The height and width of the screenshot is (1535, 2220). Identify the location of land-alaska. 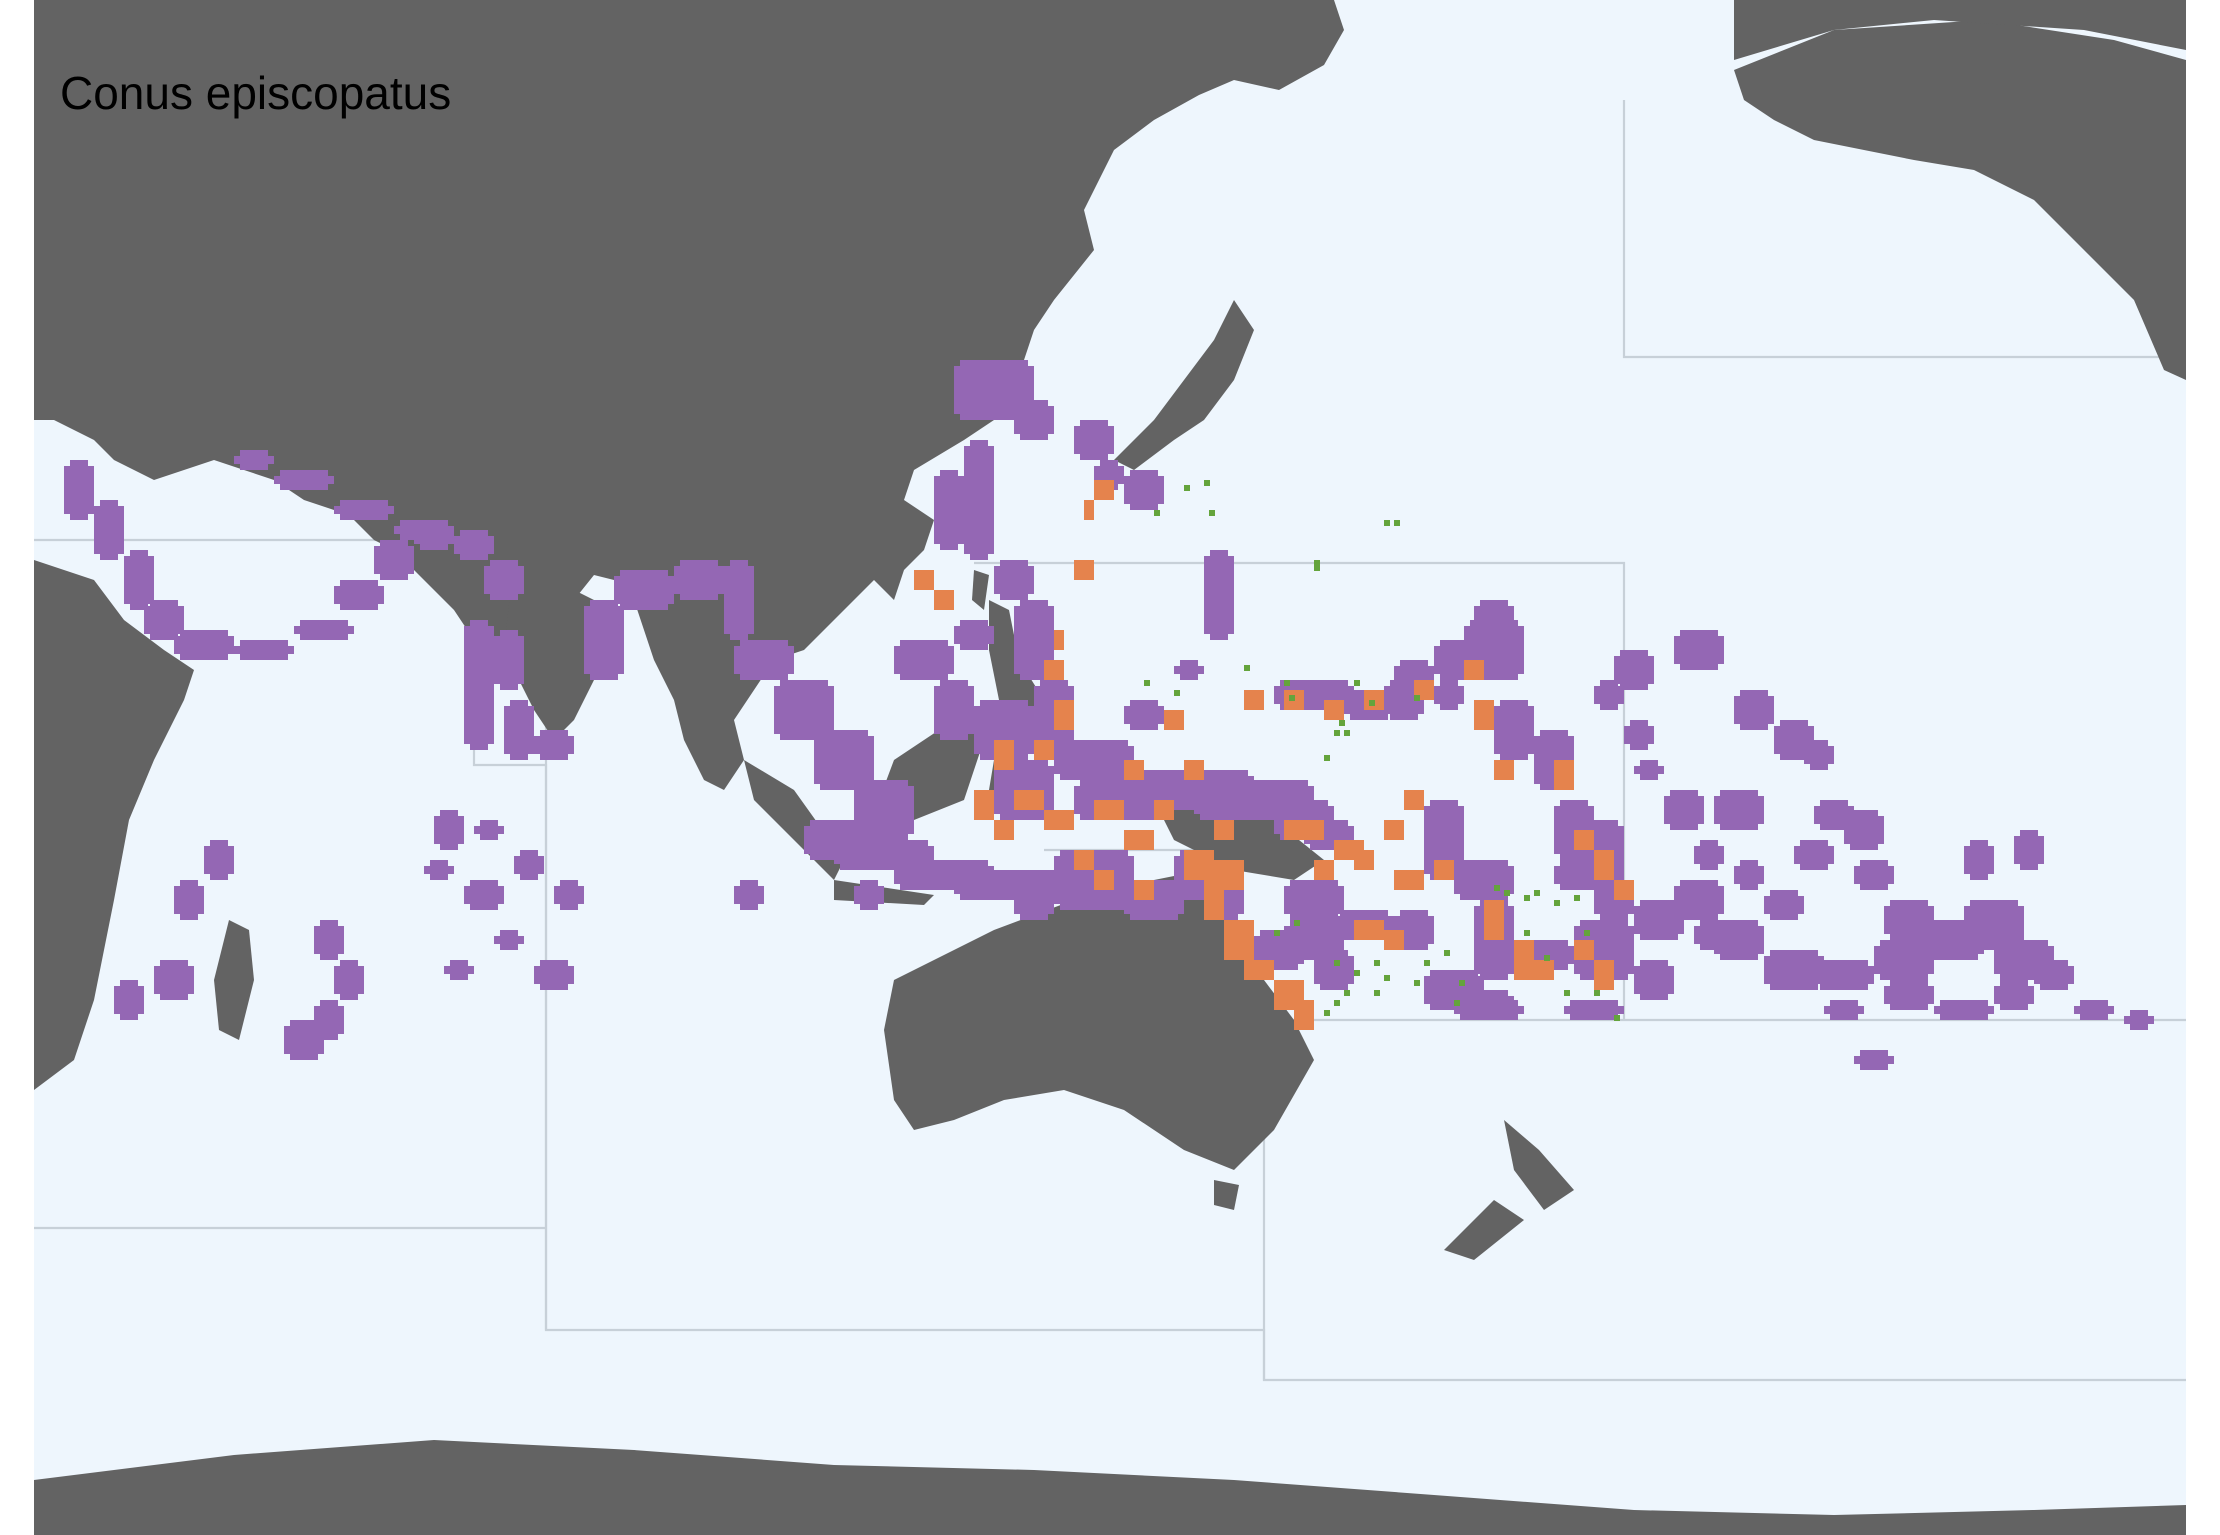
(1960, 200).